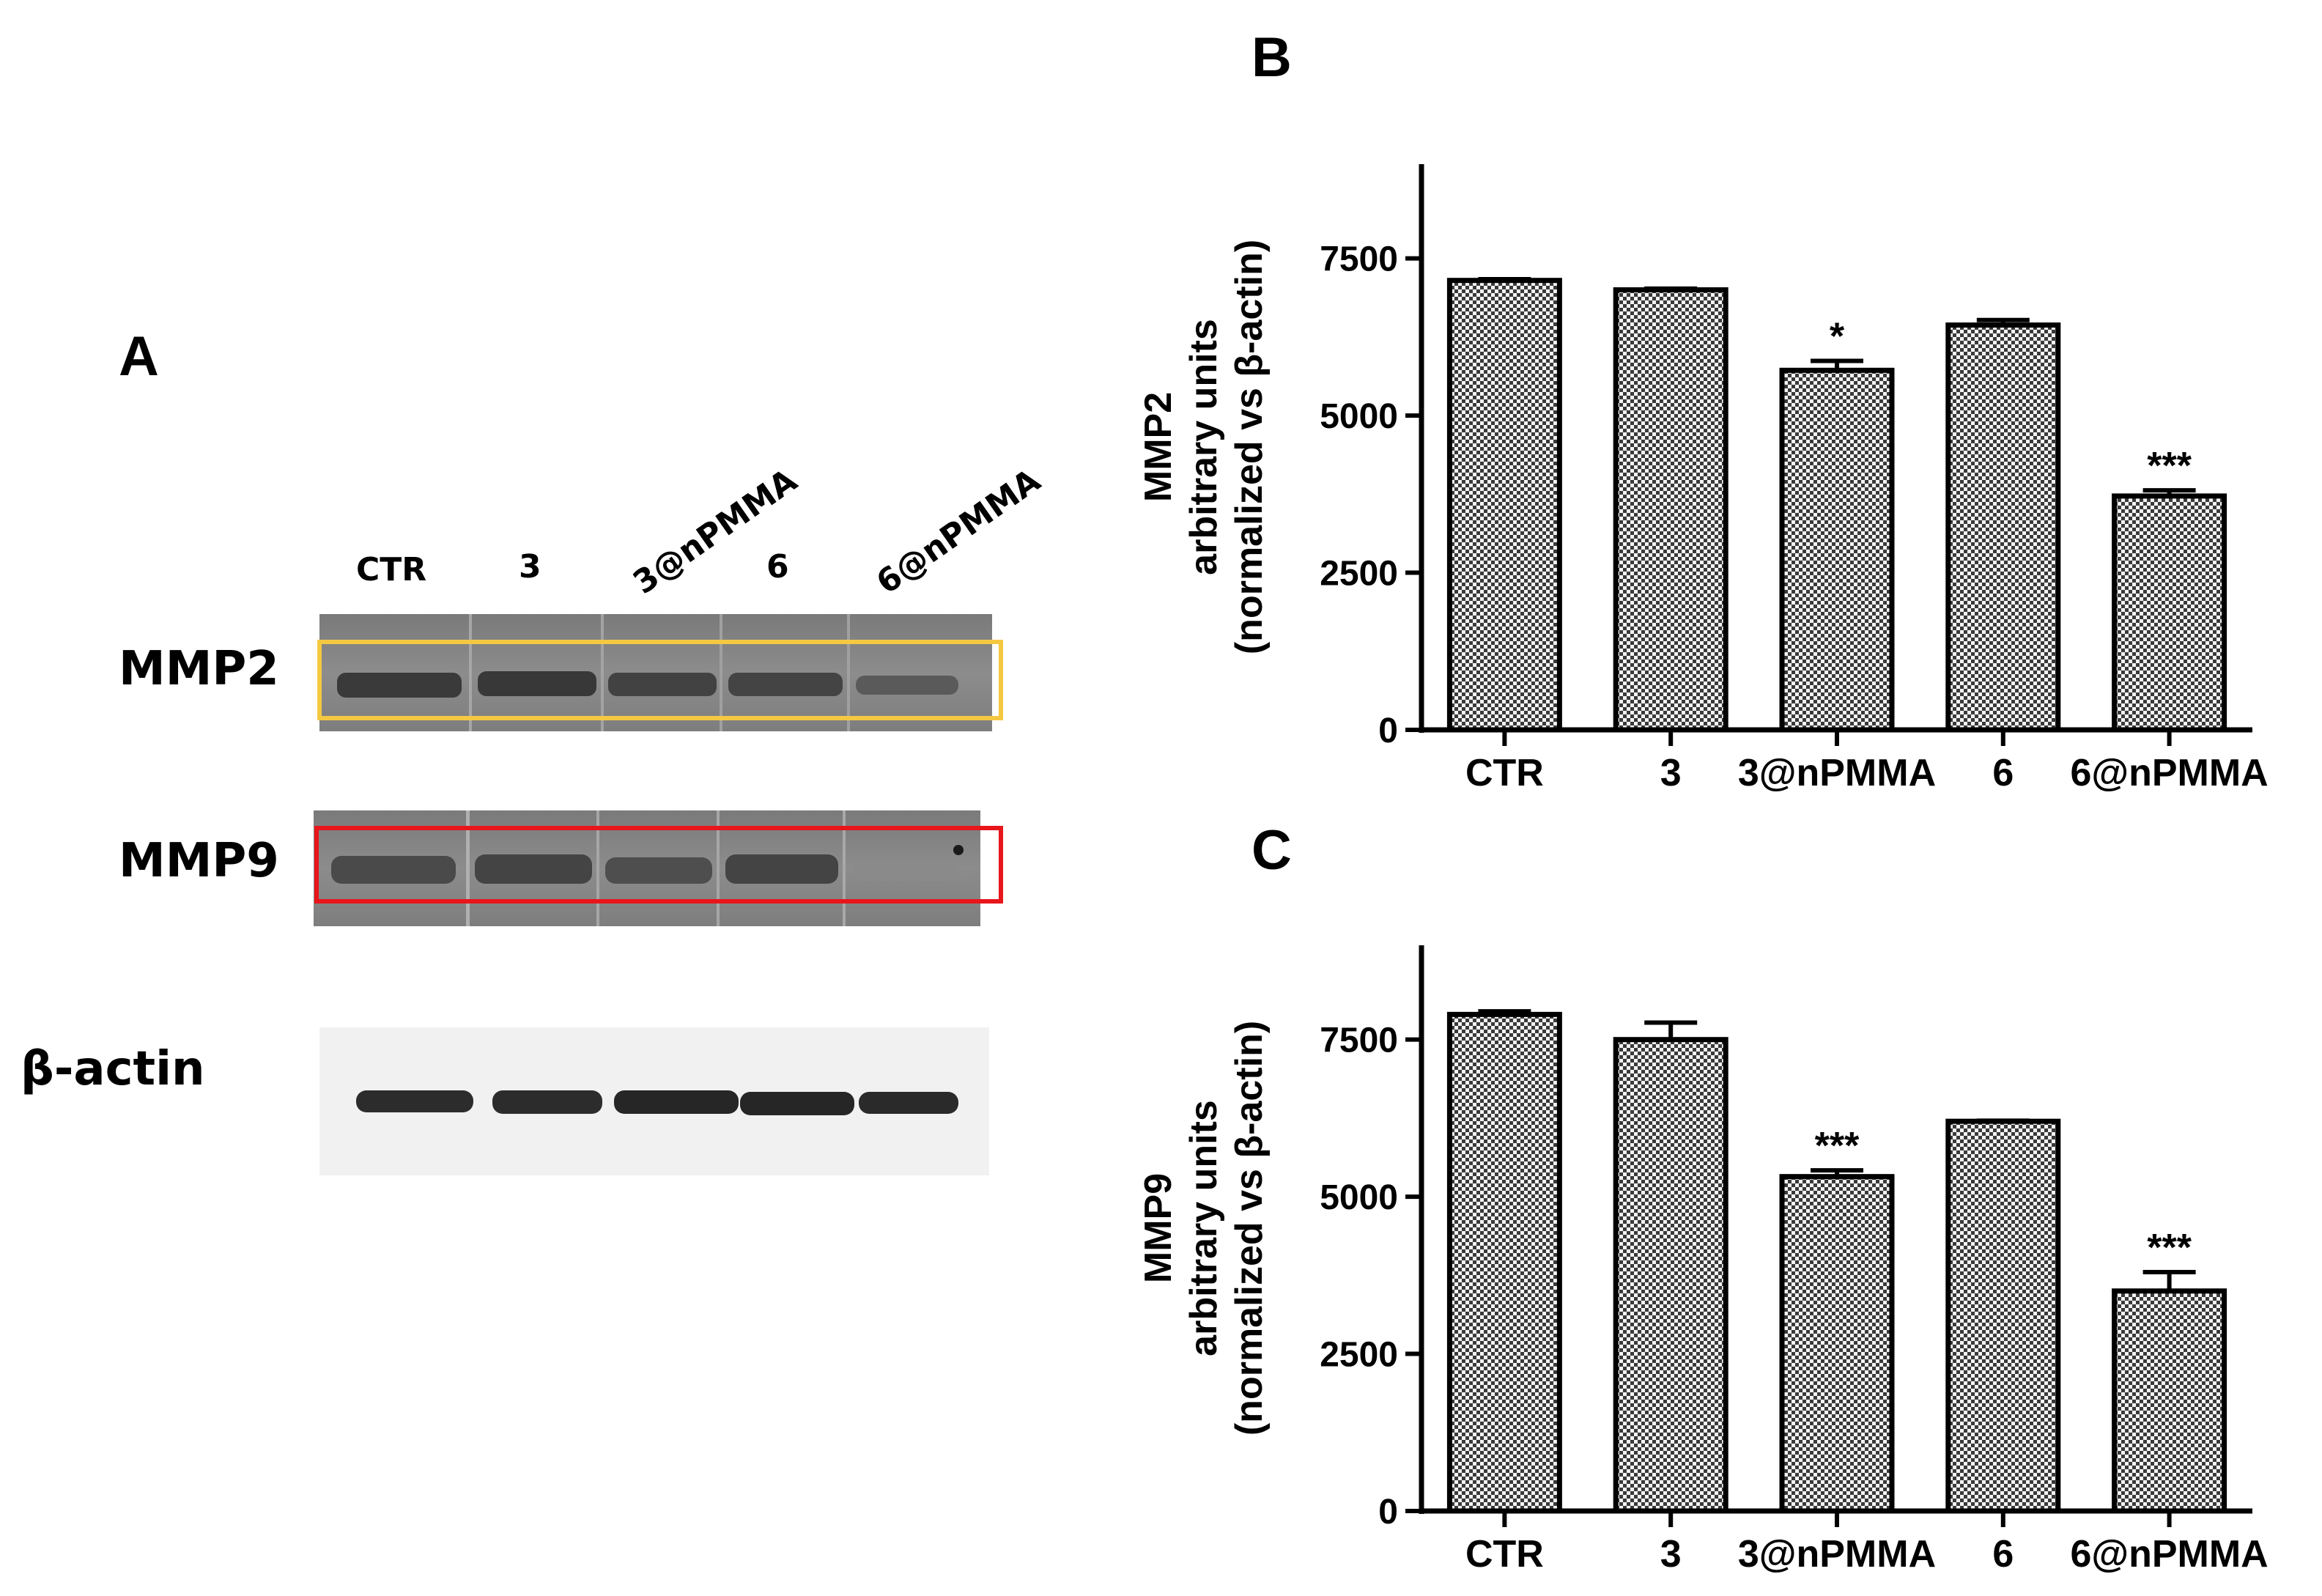 The height and width of the screenshot is (1596, 2322). I want to click on mmp2-highlight-box, so click(660, 680).